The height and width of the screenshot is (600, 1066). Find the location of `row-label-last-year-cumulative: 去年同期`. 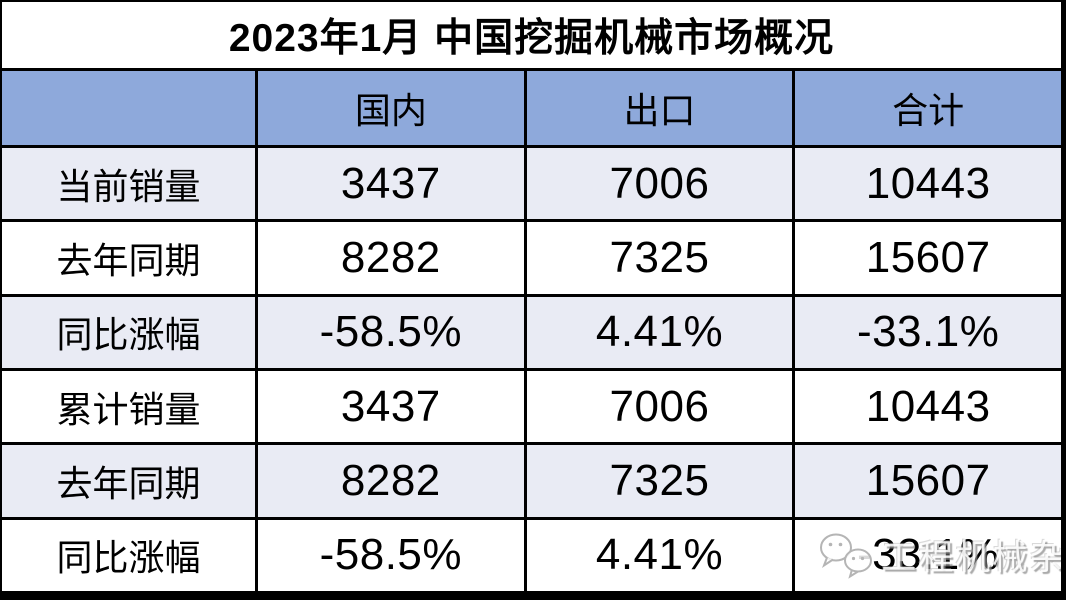

row-label-last-year-cumulative: 去年同期 is located at coordinates (128, 481).